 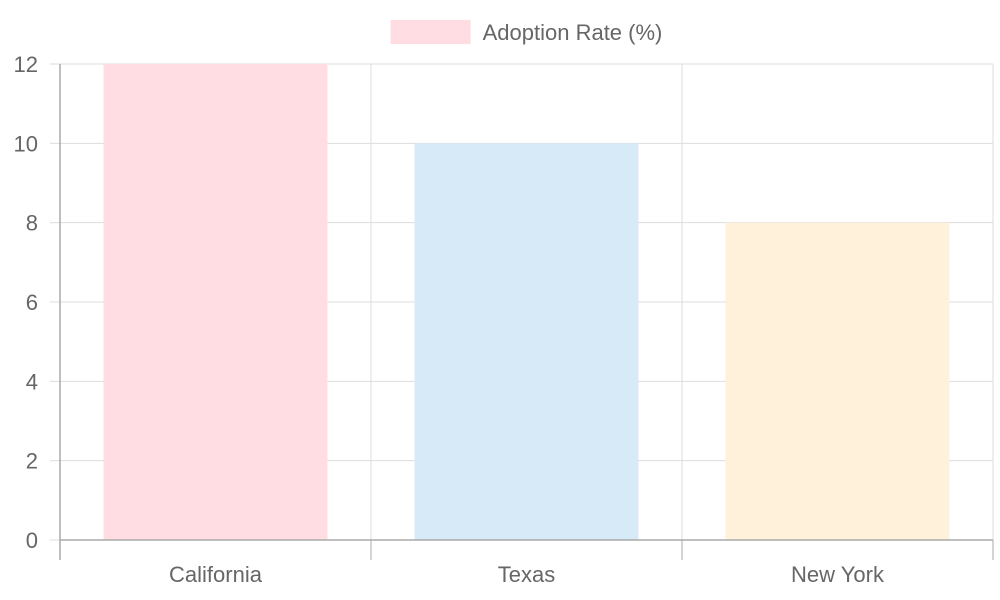 What do you see at coordinates (32, 302) in the screenshot?
I see `y-tick-label: 6` at bounding box center [32, 302].